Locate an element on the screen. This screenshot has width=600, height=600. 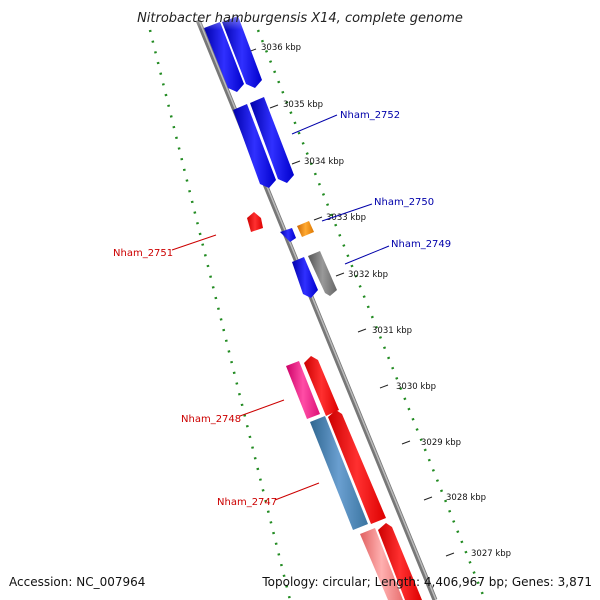
tick-label: 3028 kbp is located at coordinates (466, 498).